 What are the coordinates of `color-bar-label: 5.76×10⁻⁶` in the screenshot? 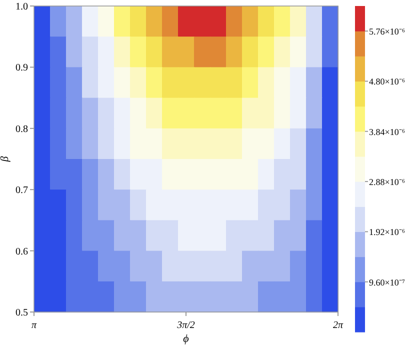 It's located at (387, 31).